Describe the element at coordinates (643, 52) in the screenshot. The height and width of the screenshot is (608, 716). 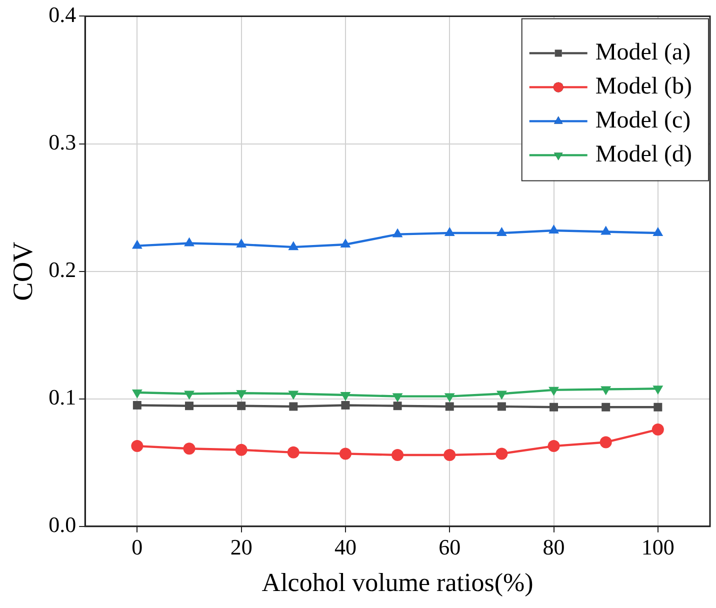
I see `legend-label: Model (a)` at that location.